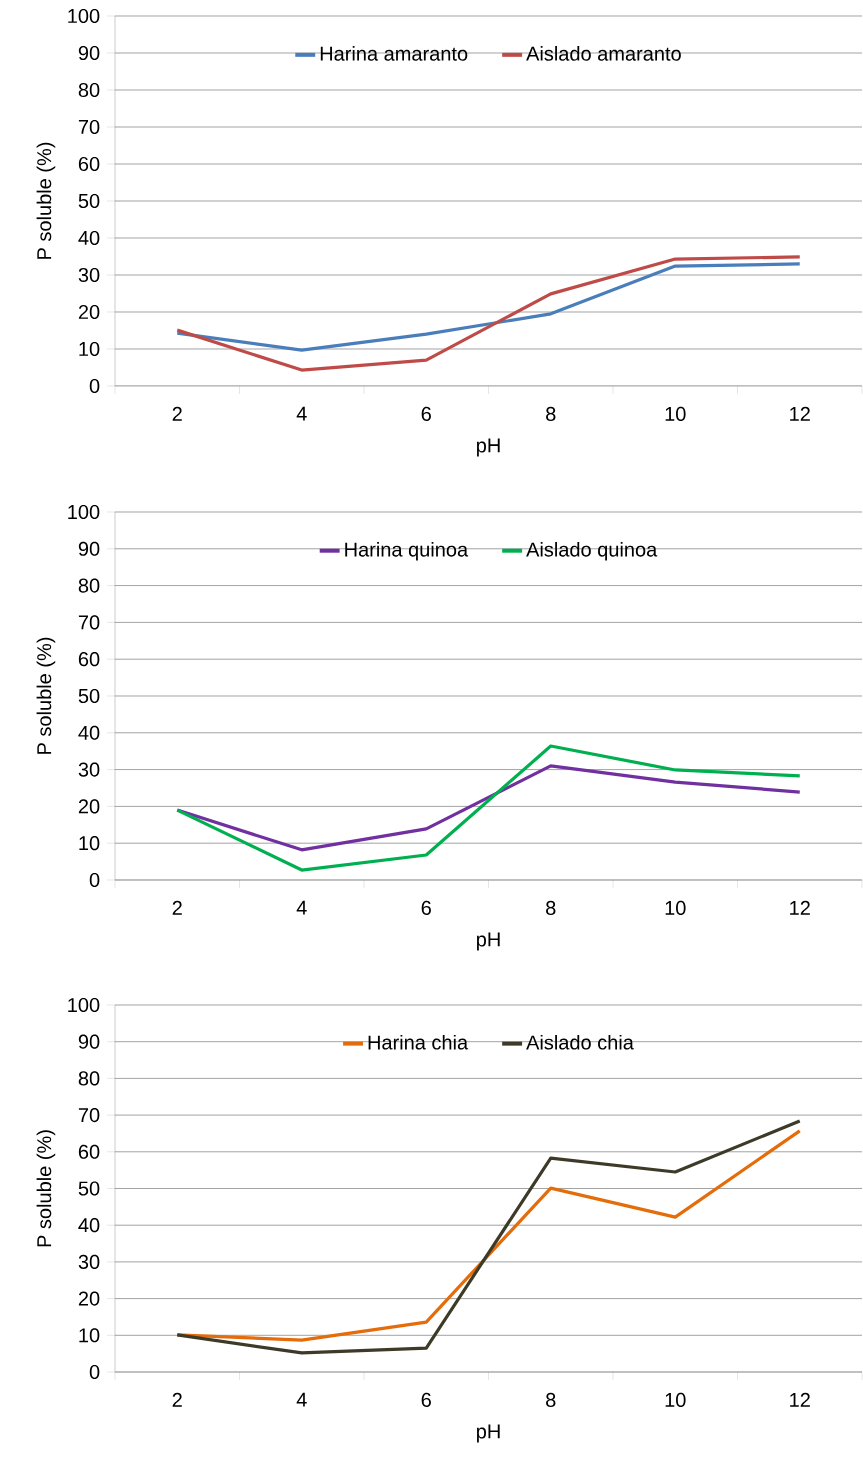 This screenshot has height=1467, width=863. What do you see at coordinates (592, 551) in the screenshot?
I see `legend-label: Aislado quinoa` at bounding box center [592, 551].